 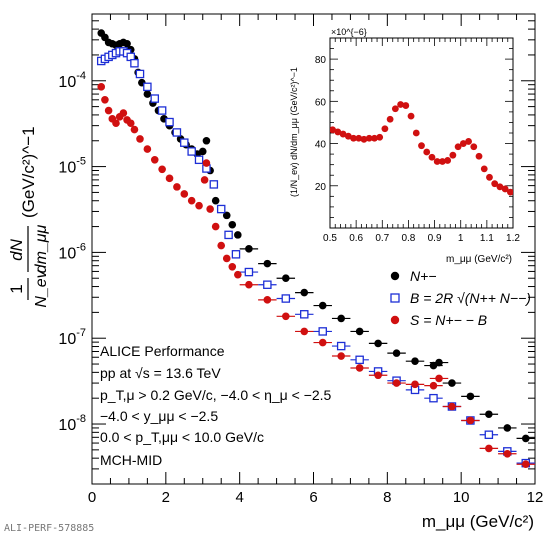 What do you see at coordinates (321, 187) in the screenshot?
I see `inset-y-tick-label: 20` at bounding box center [321, 187].